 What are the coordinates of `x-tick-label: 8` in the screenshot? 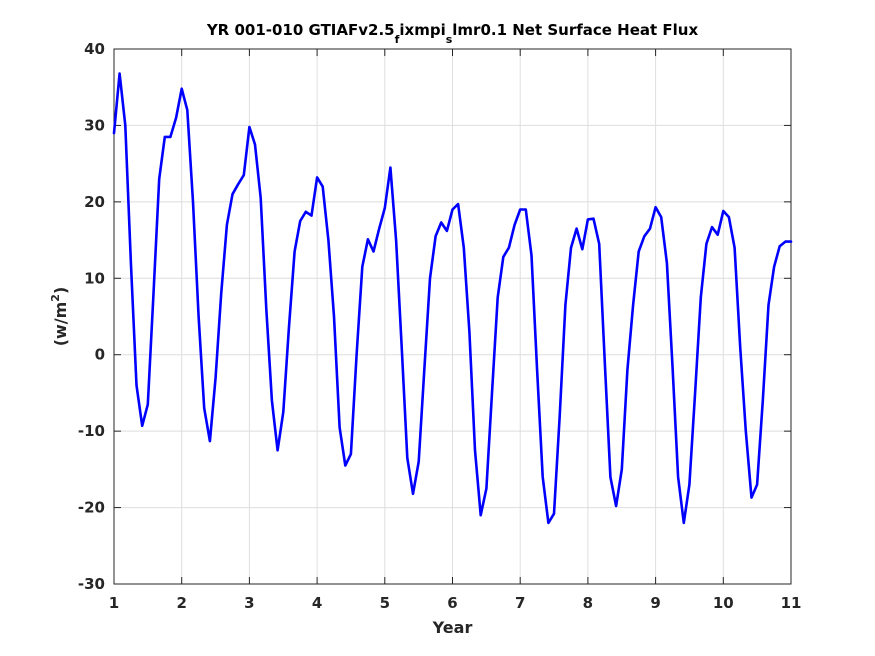 It's located at (588, 603).